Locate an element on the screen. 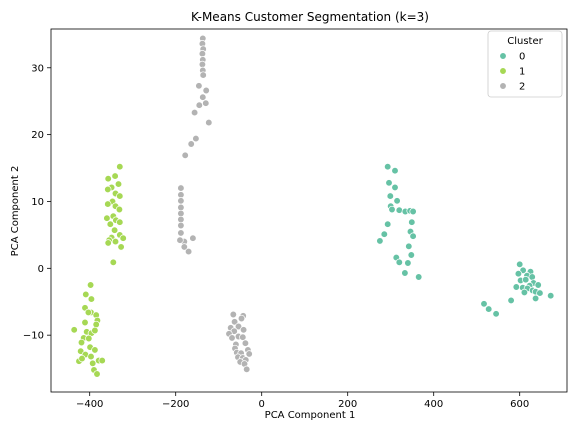 Image resolution: width=576 pixels, height=432 pixels. y-axis-label: PCA Component 2 is located at coordinates (15, 211).